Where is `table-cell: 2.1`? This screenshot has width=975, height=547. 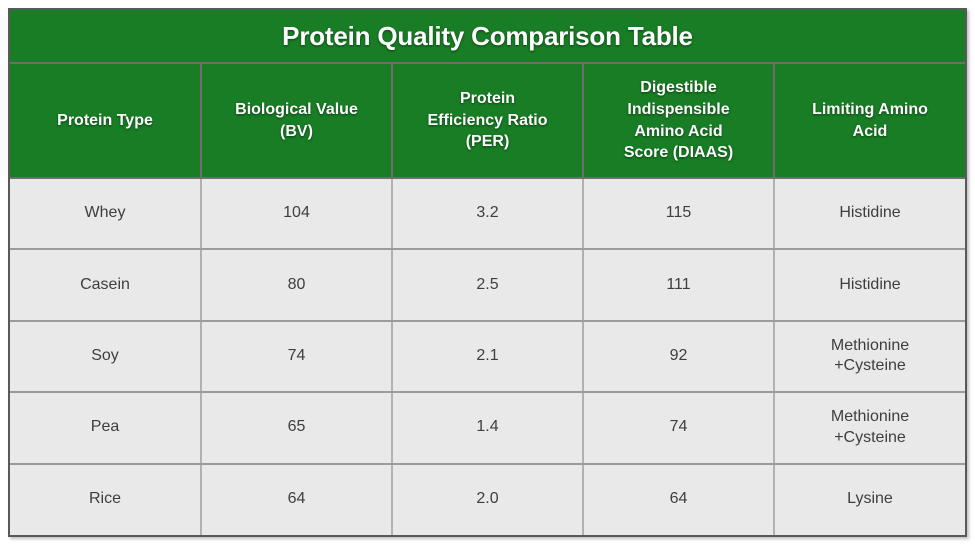
table-cell: 2.1 is located at coordinates (487, 357).